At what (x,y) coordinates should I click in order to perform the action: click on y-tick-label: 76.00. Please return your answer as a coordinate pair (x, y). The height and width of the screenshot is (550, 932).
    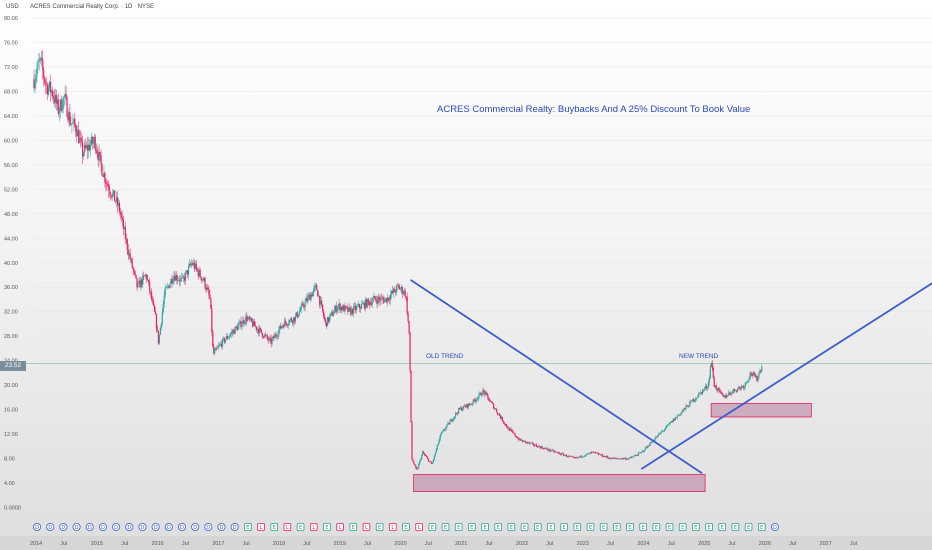
    Looking at the image, I should click on (11, 43).